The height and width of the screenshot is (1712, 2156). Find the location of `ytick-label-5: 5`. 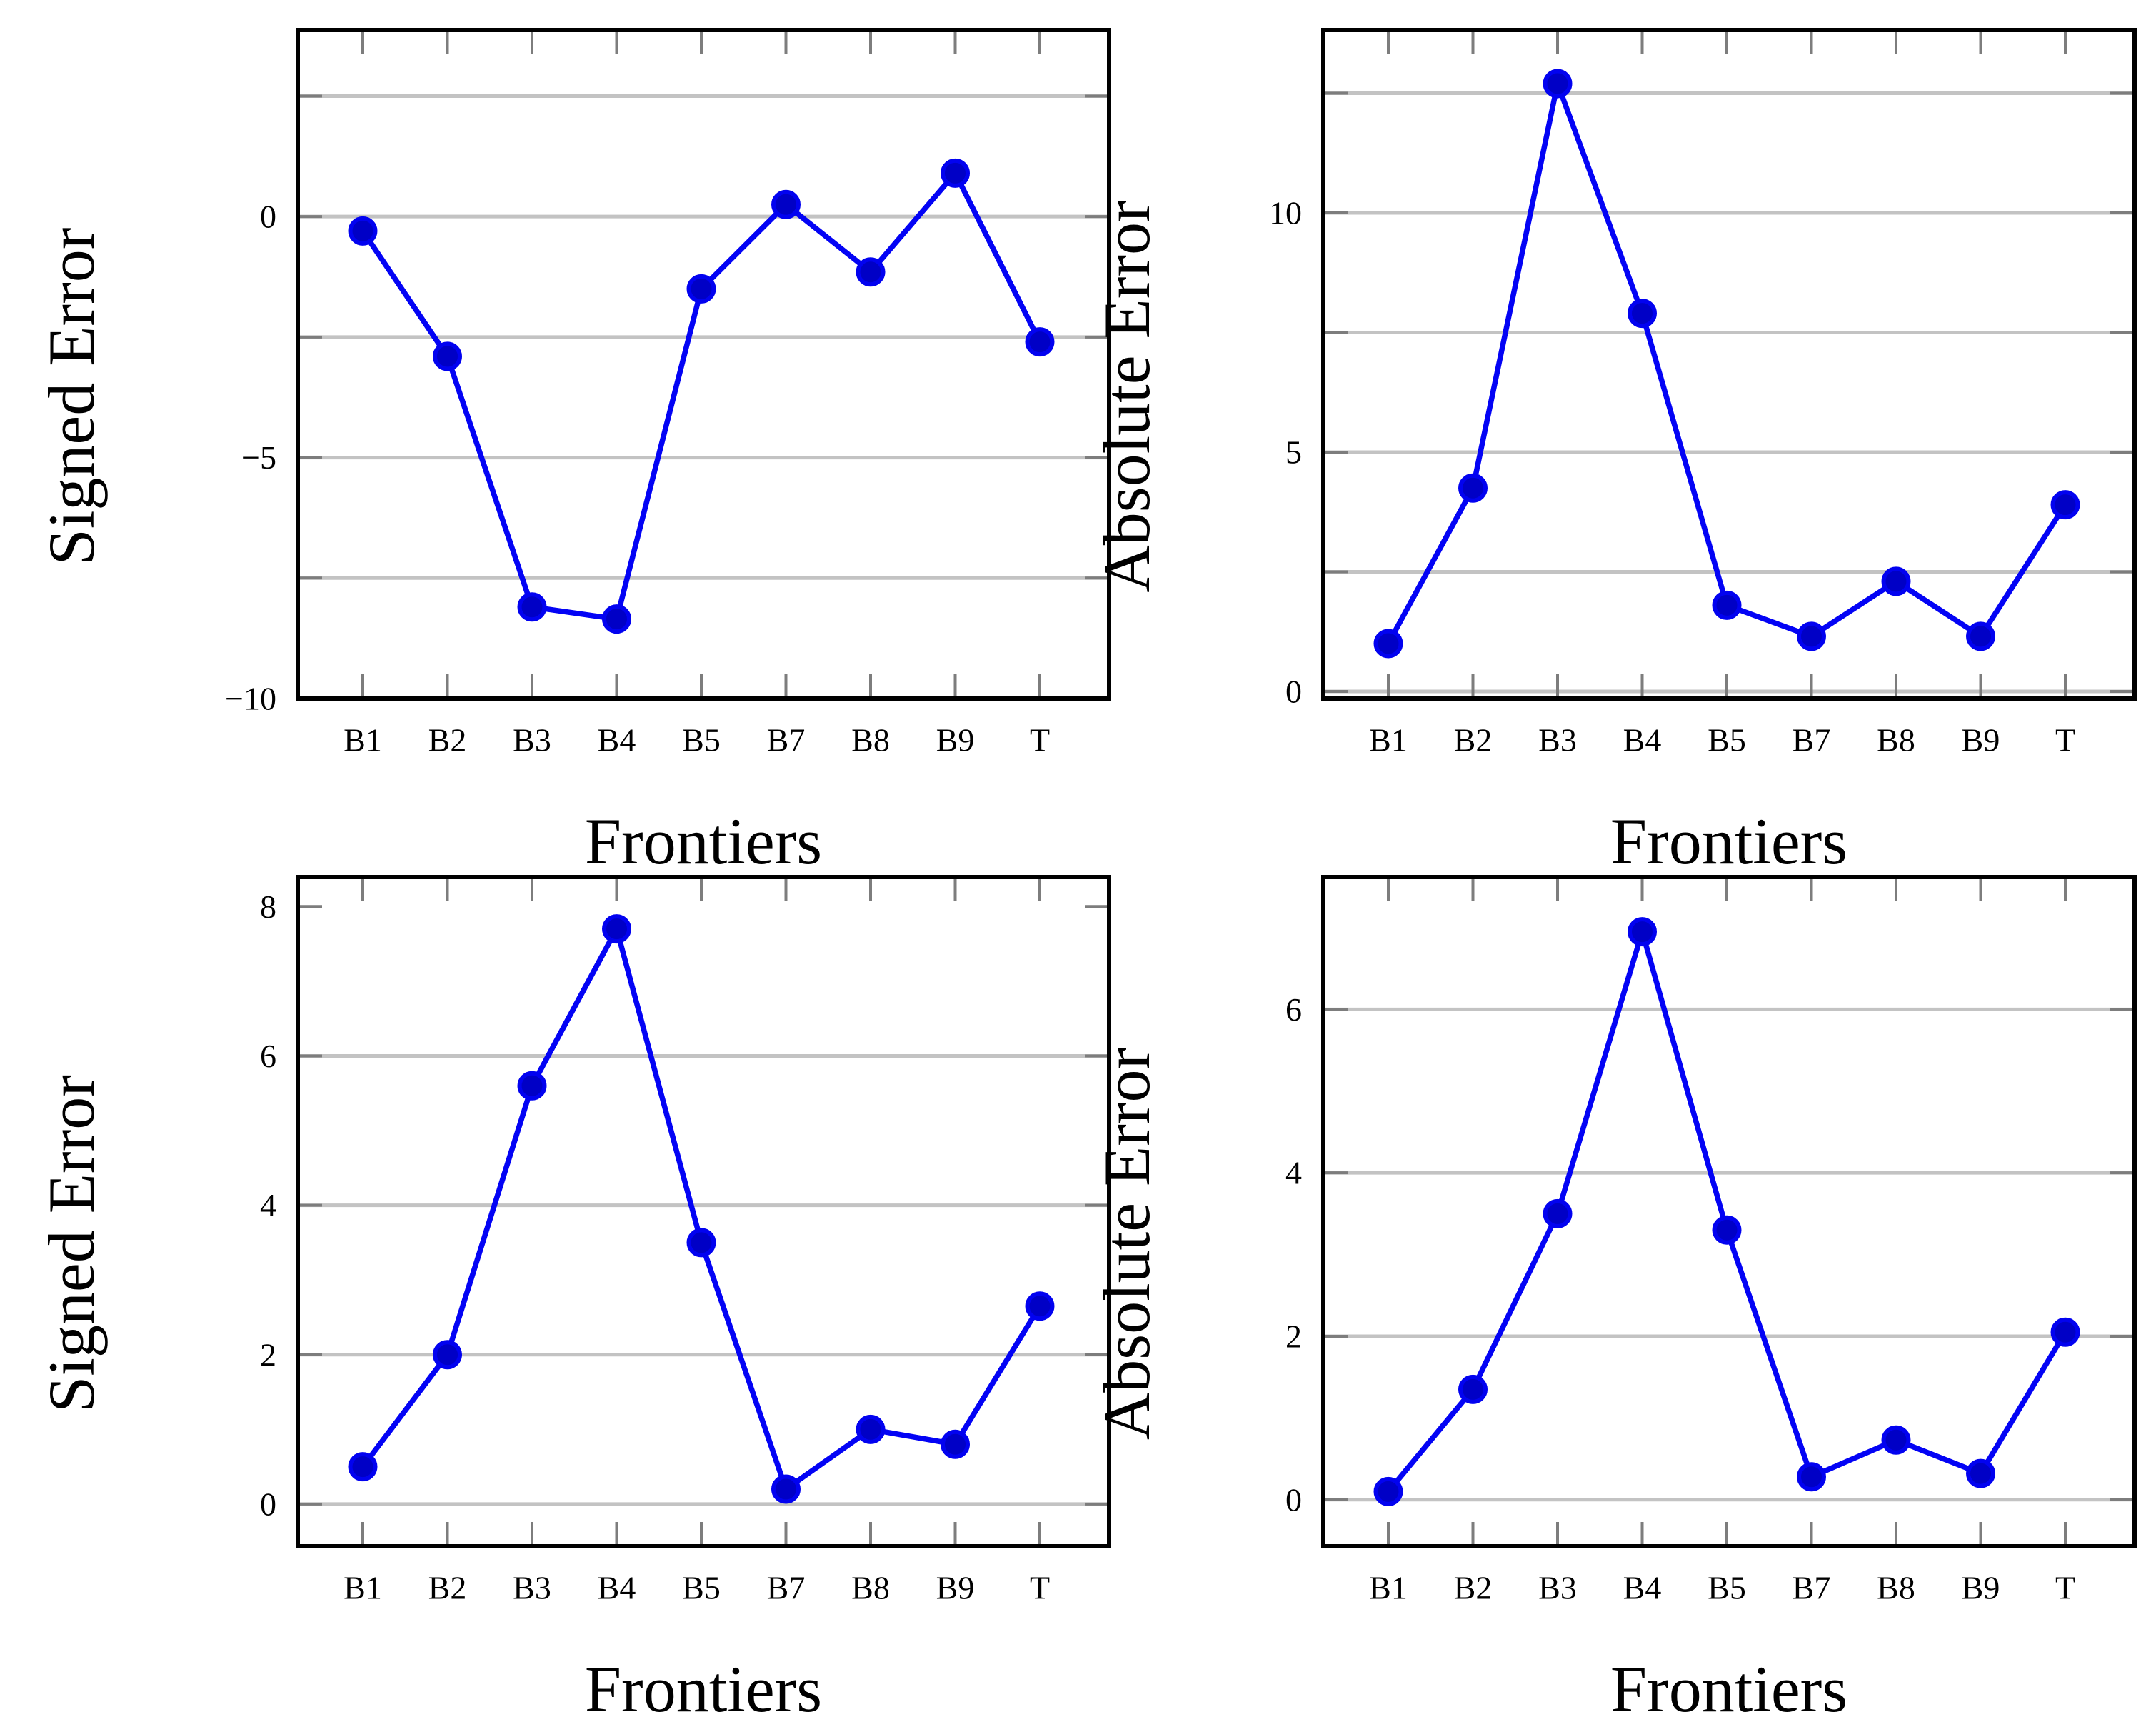

ytick-label-5: 5 is located at coordinates (1294, 452).